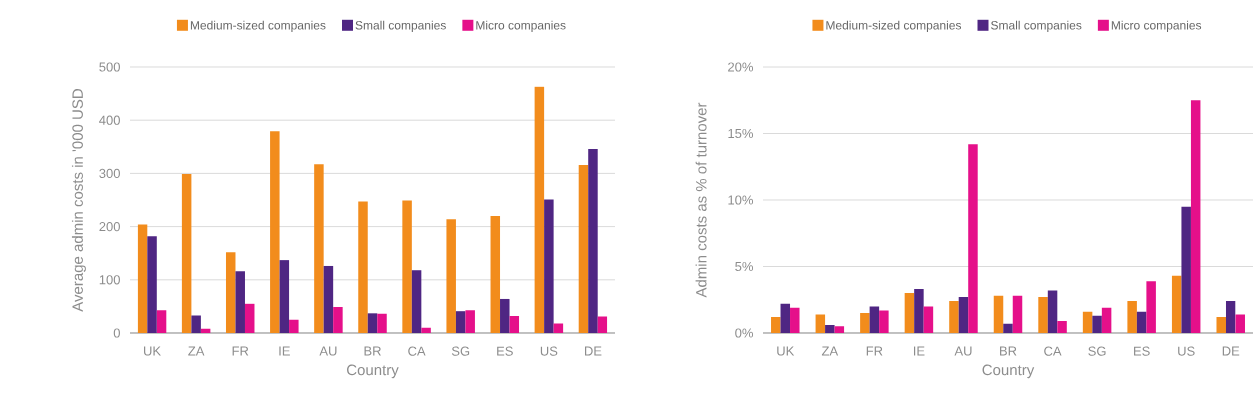 The width and height of the screenshot is (1256, 405). I want to click on y-tick-label: 0%, so click(744, 333).